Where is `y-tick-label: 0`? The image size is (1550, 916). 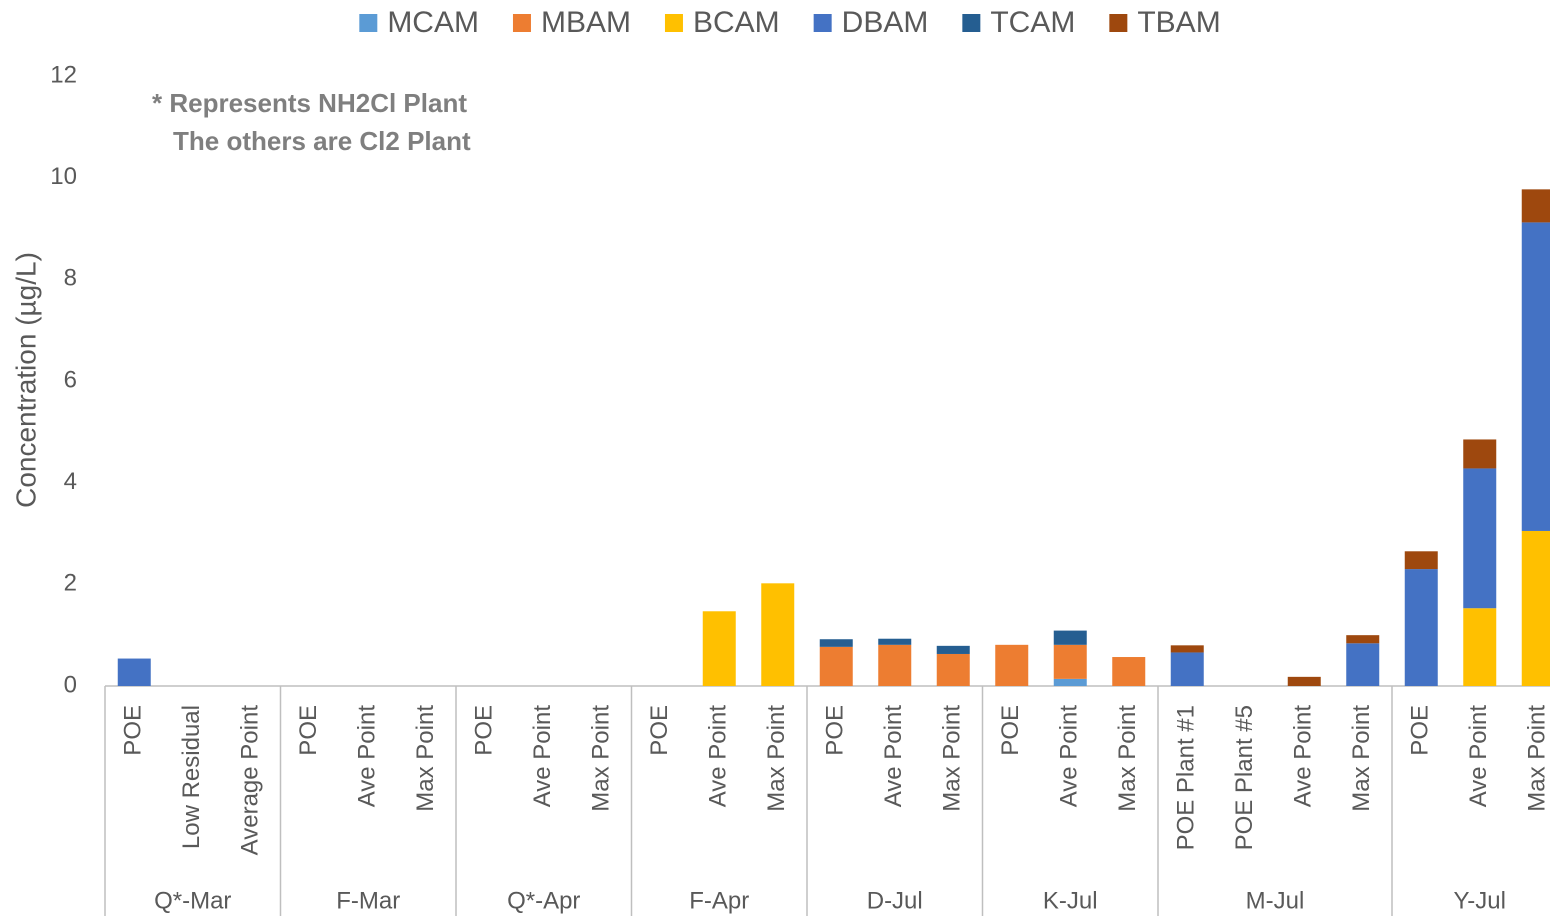
y-tick-label: 0 is located at coordinates (70, 684).